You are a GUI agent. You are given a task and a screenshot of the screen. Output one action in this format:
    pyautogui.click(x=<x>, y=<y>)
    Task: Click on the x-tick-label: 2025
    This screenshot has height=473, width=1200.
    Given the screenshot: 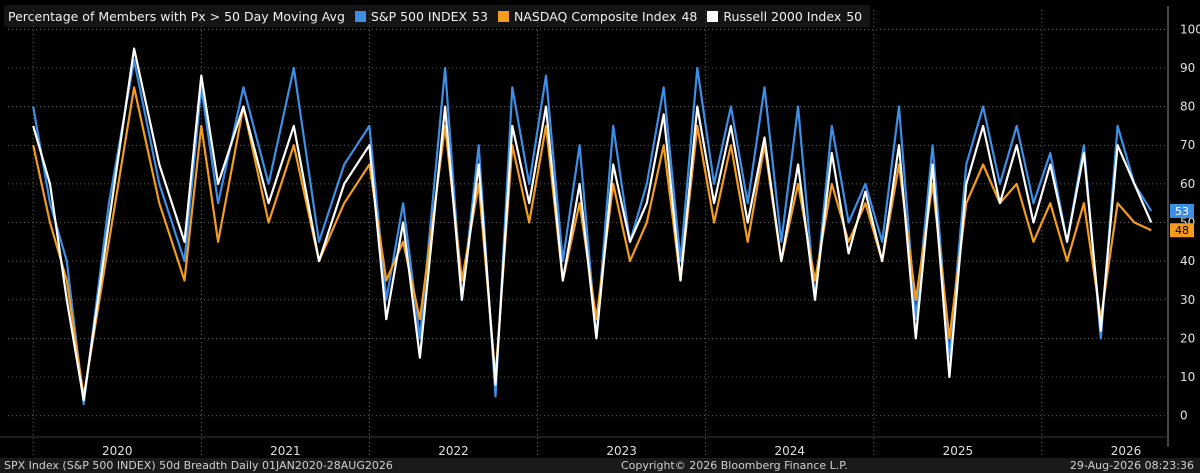 What is the action you would take?
    pyautogui.click(x=958, y=451)
    